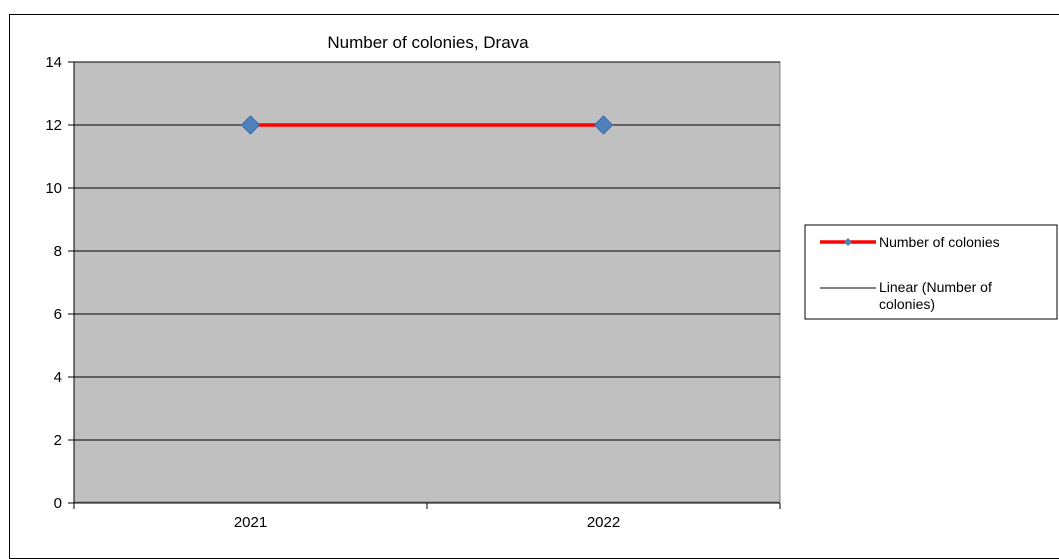 The height and width of the screenshot is (559, 1059). What do you see at coordinates (427, 125) in the screenshot?
I see `series-layer` at bounding box center [427, 125].